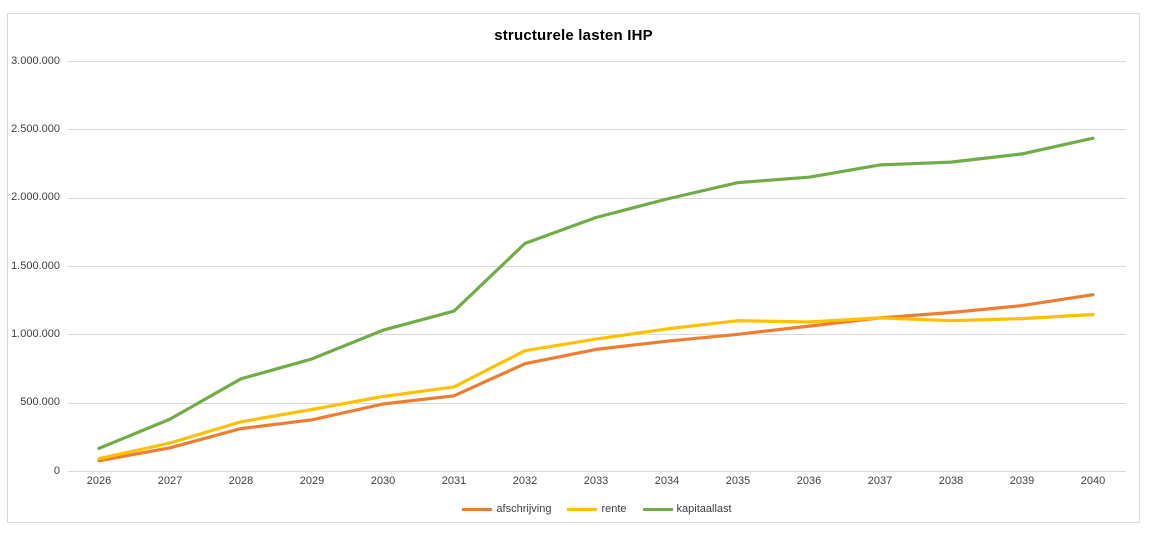 The image size is (1149, 533). I want to click on legend-item-kapitaallast: kapitaallast, so click(687, 509).